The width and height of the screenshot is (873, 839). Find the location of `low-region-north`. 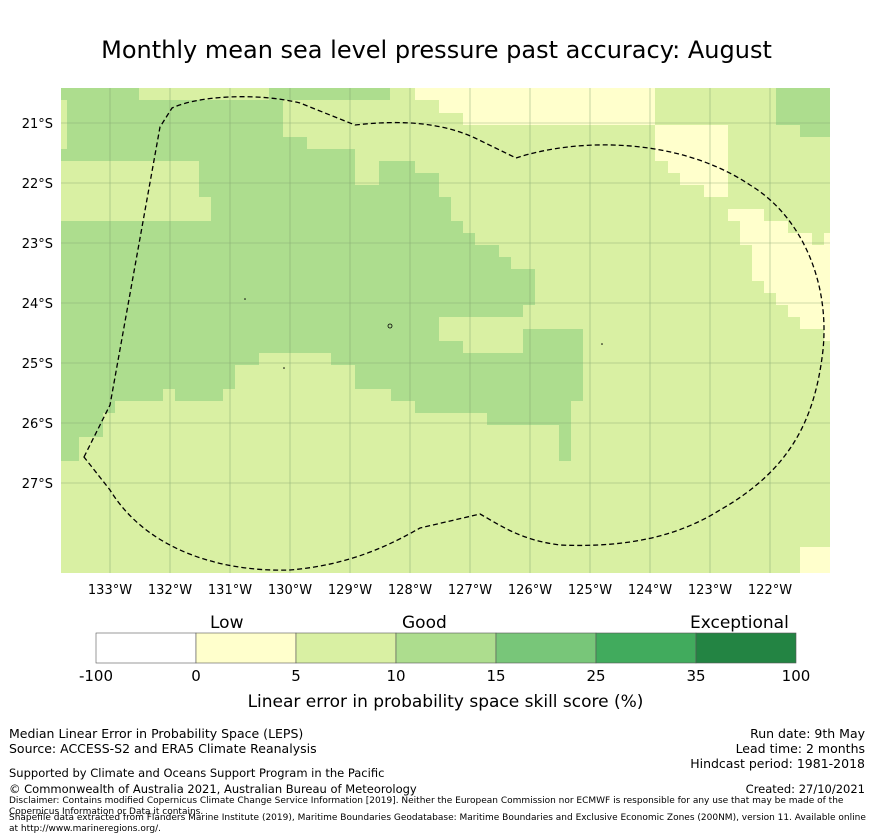

low-region-north is located at coordinates (535, 106).